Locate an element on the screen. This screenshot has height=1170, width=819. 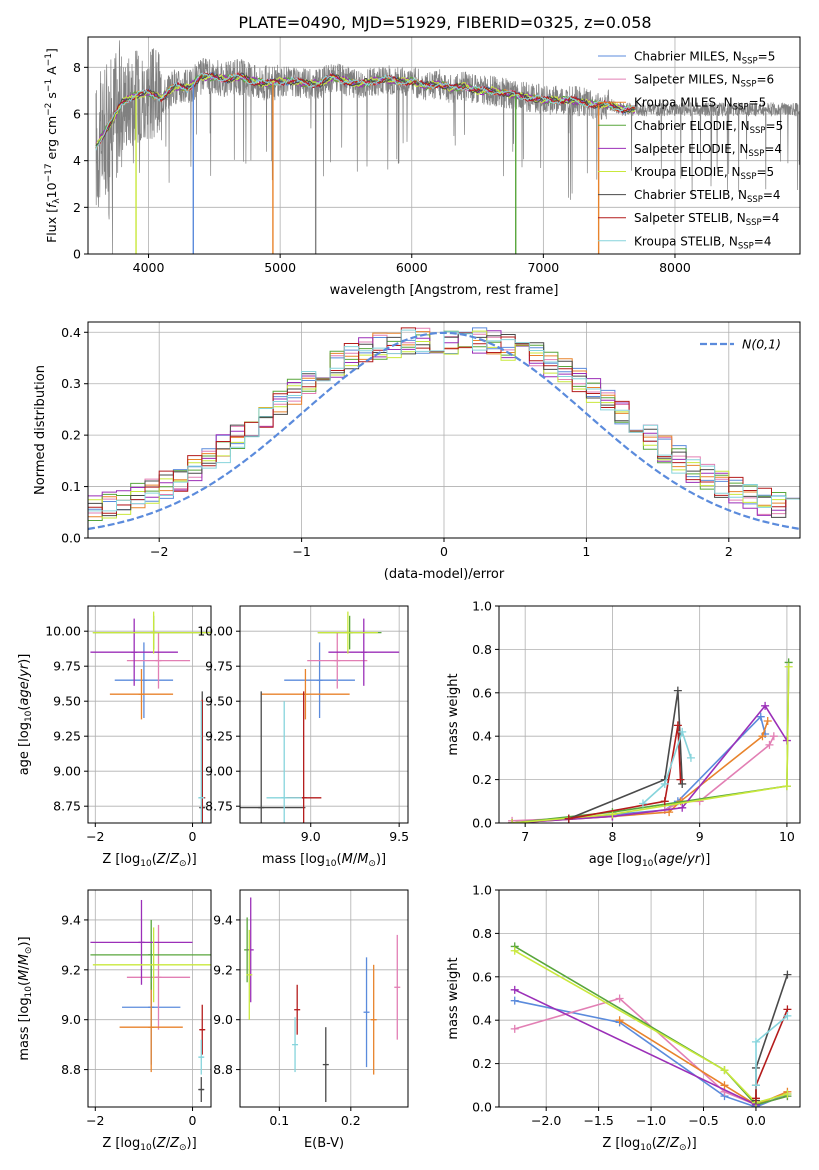
x-tick-label: 6000 is located at coordinates (412, 267).